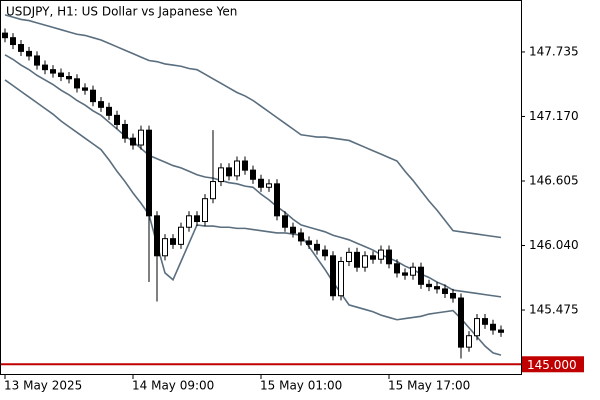 The width and height of the screenshot is (600, 400). I want to click on level-label-box, so click(553, 364).